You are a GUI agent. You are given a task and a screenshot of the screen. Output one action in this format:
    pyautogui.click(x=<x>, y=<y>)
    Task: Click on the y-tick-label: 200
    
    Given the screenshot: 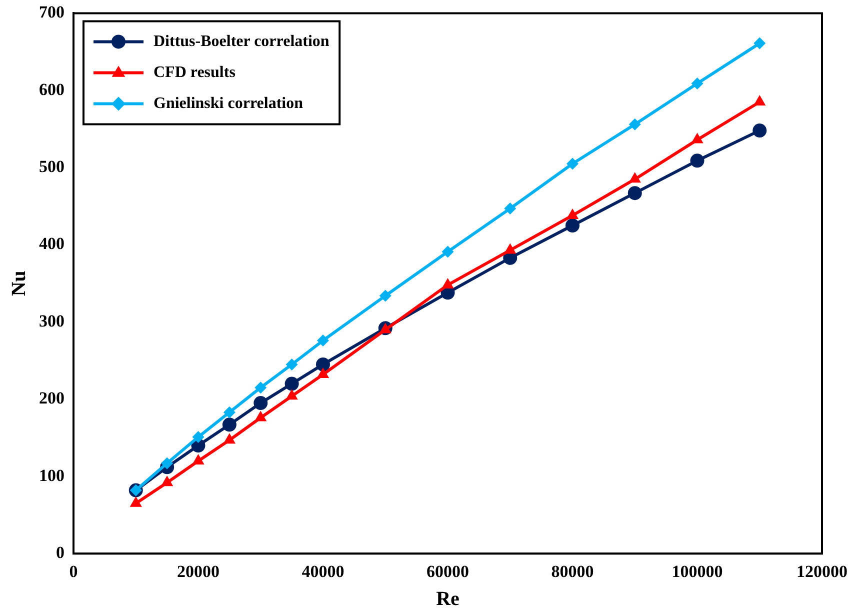 What is the action you would take?
    pyautogui.click(x=51, y=398)
    